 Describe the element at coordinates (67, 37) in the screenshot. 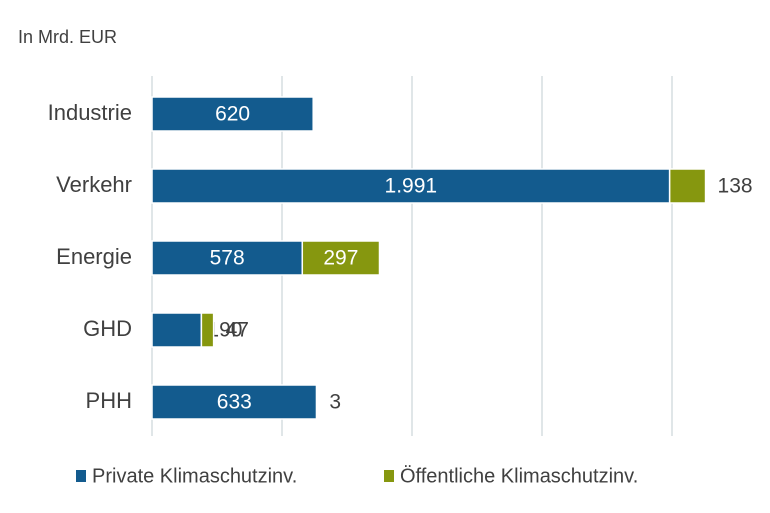

I see `unit-label: In Mrd. EUR` at that location.